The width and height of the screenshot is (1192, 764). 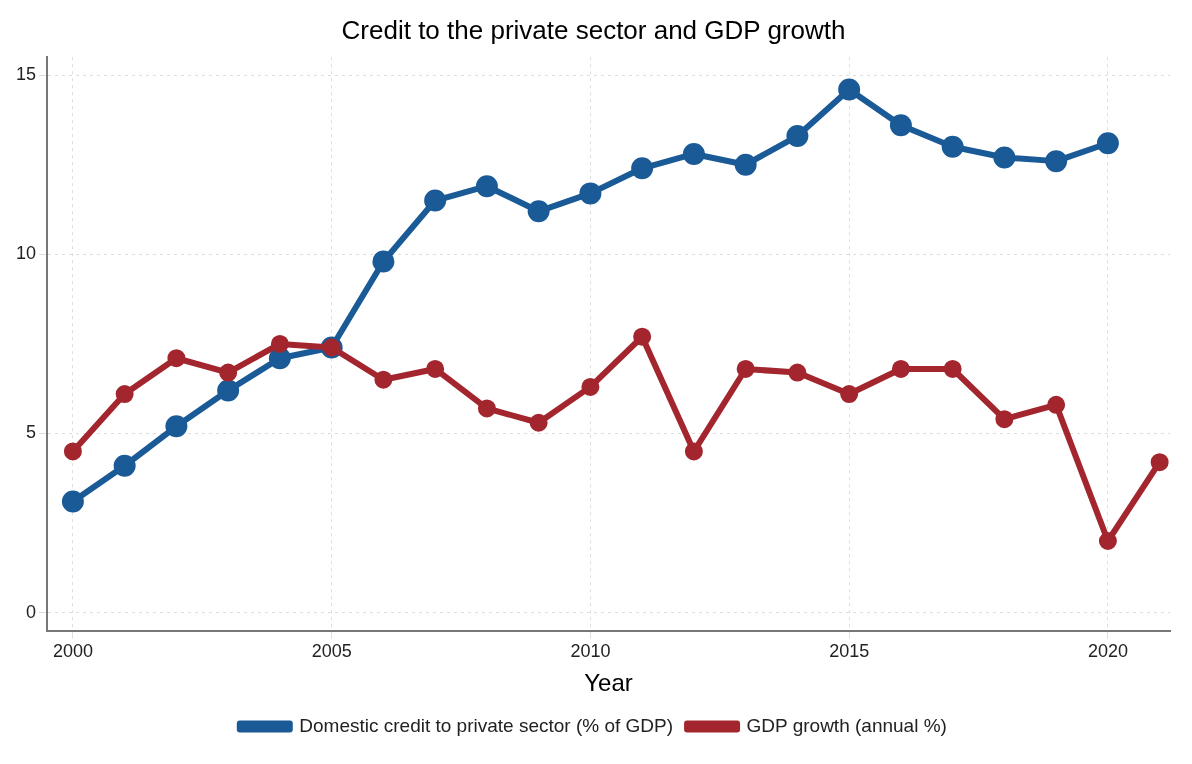 I want to click on chart-title: Credit to the private sector and GDP growth, so click(x=593, y=29).